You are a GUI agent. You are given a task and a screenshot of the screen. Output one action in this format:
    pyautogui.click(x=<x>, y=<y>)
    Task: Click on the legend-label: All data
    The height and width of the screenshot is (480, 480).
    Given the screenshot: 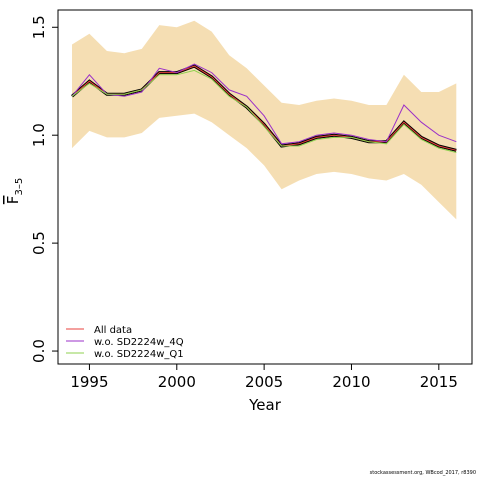 What is the action you would take?
    pyautogui.click(x=113, y=330)
    